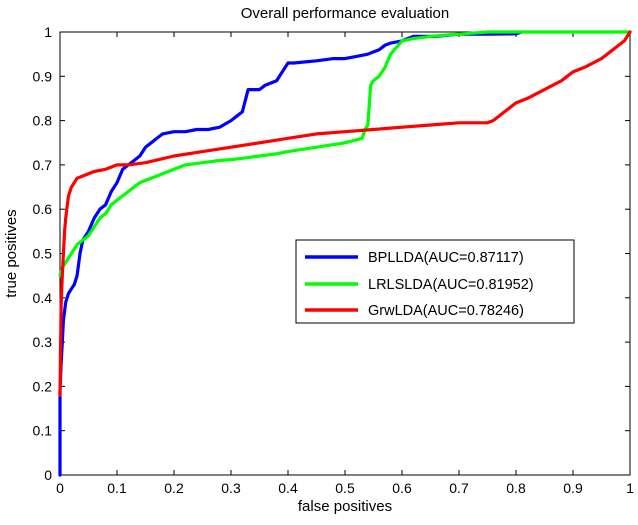 The width and height of the screenshot is (638, 525). Describe the element at coordinates (43, 76) in the screenshot. I see `y-tick-label: 0.9` at that location.